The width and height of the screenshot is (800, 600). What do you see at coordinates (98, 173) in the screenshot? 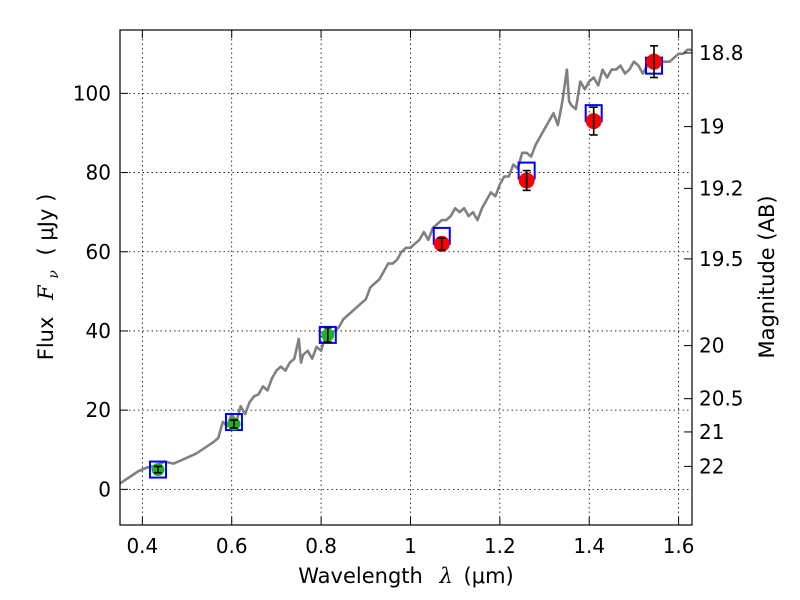
I see `y-tick-label: 80` at bounding box center [98, 173].